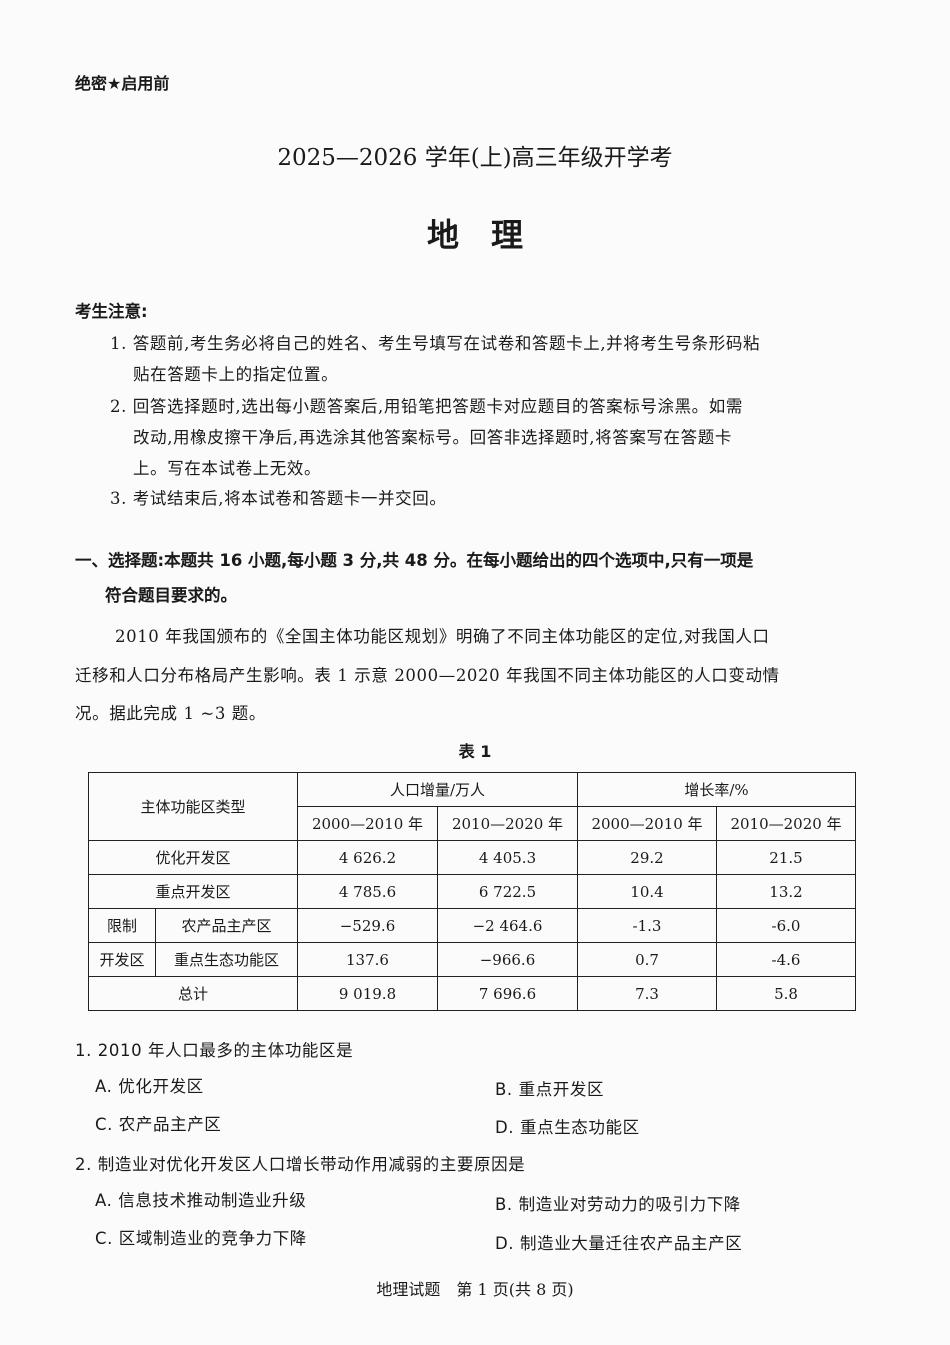 This screenshot has width=950, height=1345. What do you see at coordinates (158, 1124) in the screenshot?
I see `q1-option-c: C. 农产品主产区` at bounding box center [158, 1124].